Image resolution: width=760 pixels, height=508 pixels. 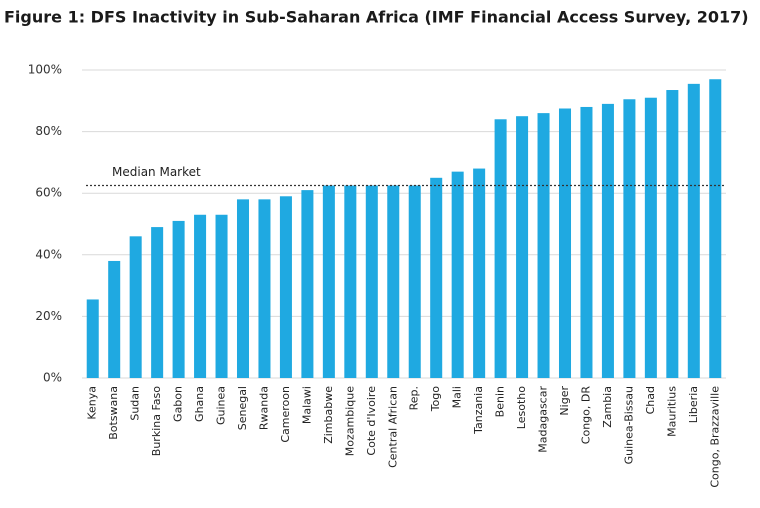 I want to click on x-tick-label: Senegal, so click(x=242, y=408).